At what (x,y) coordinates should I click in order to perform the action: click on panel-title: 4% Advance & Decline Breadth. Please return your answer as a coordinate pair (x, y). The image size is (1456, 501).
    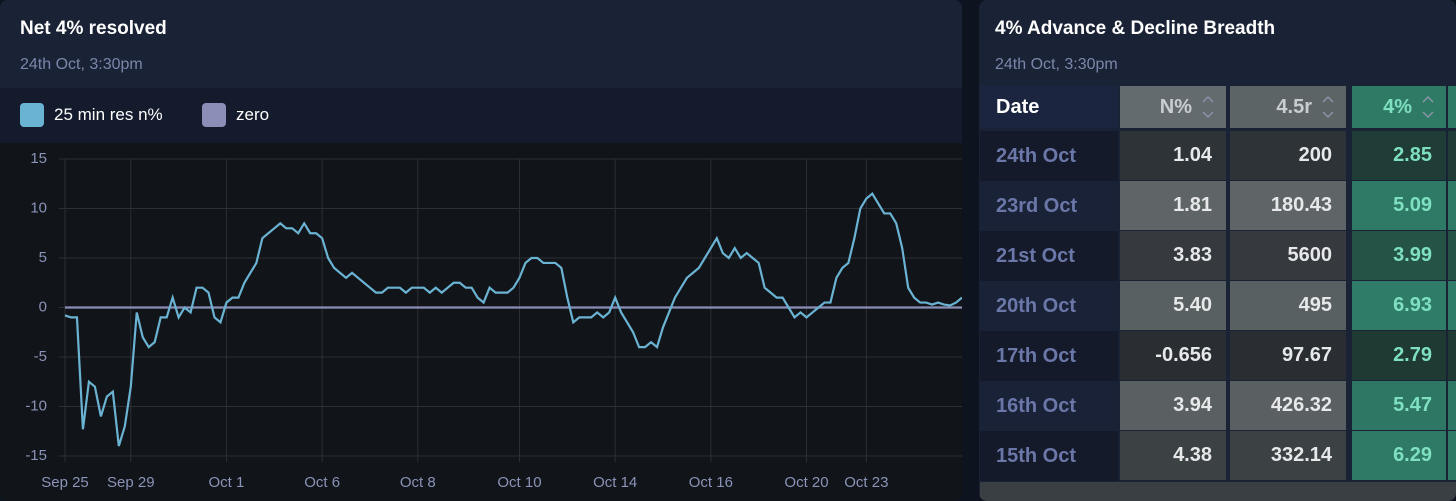
    Looking at the image, I should click on (1135, 28).